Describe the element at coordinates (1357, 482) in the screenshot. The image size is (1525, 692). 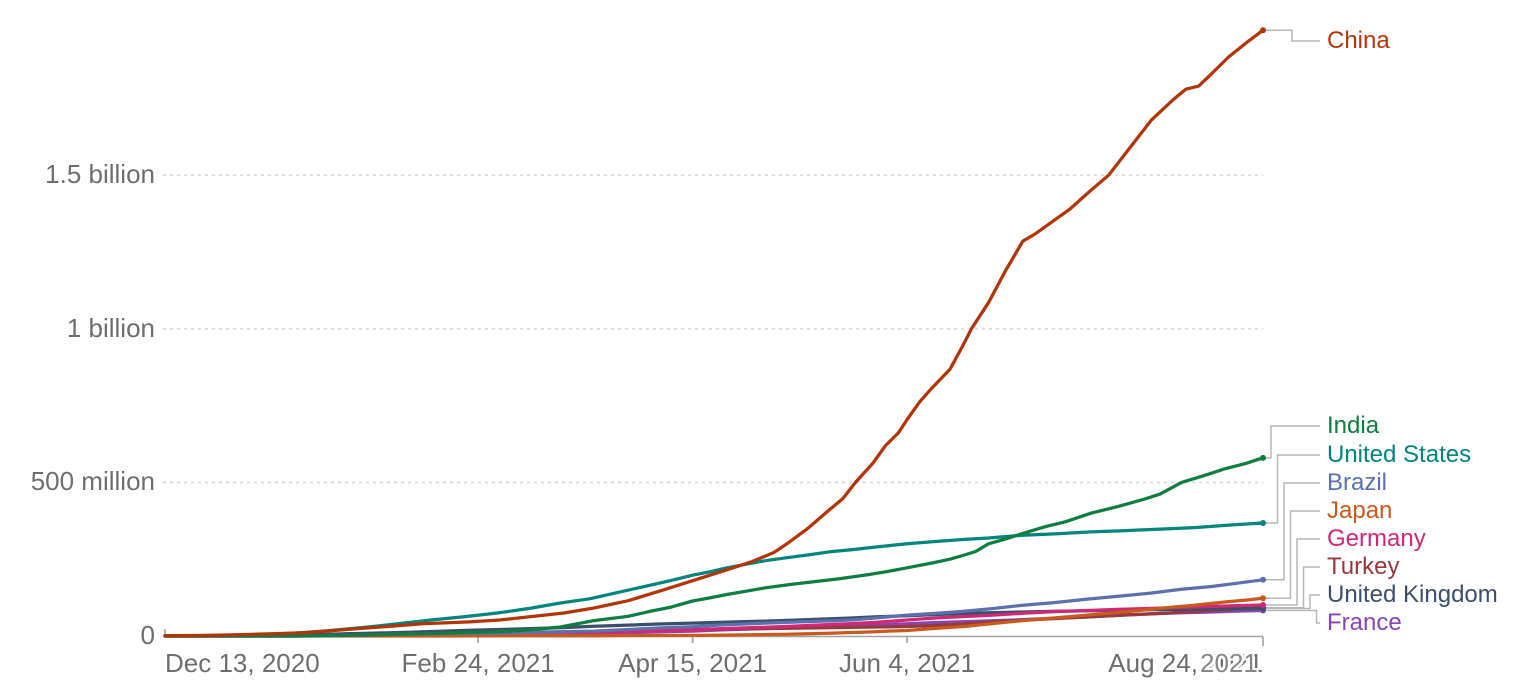
I see `series-label-brazil: Brazil` at that location.